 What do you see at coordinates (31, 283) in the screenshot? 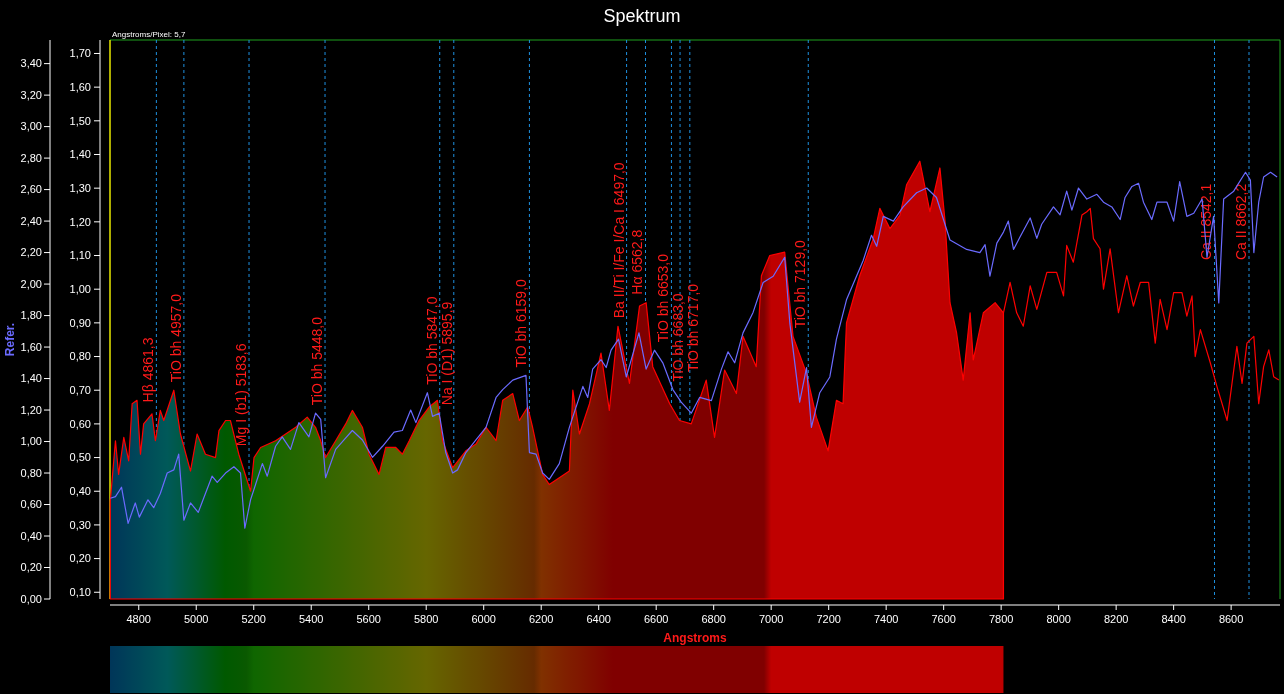
I see `y2-tick-label: 2,00` at bounding box center [31, 283].